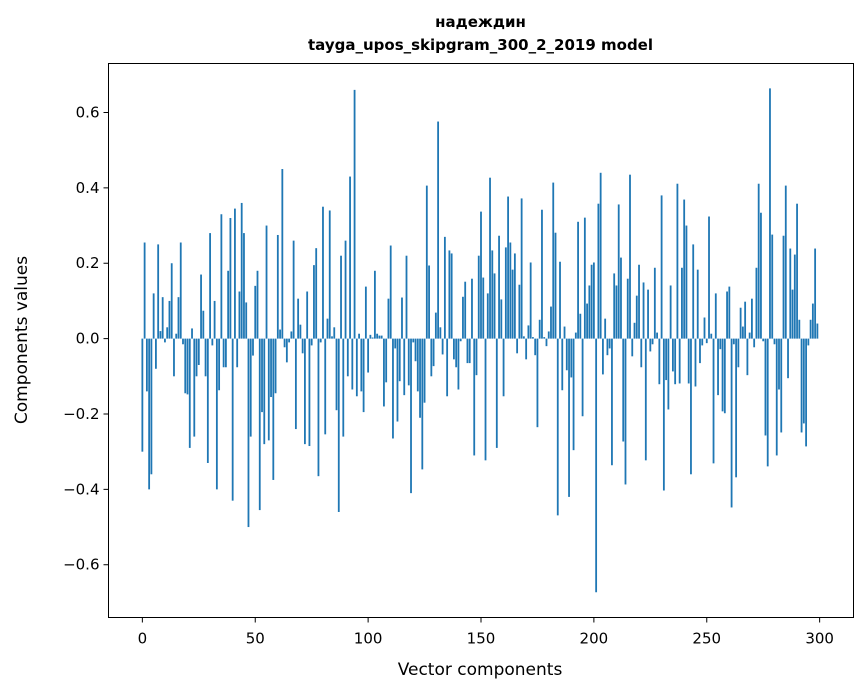 Image resolution: width=867 pixels, height=696 pixels. I want to click on y-tick-label: 0.0, so click(88, 339).